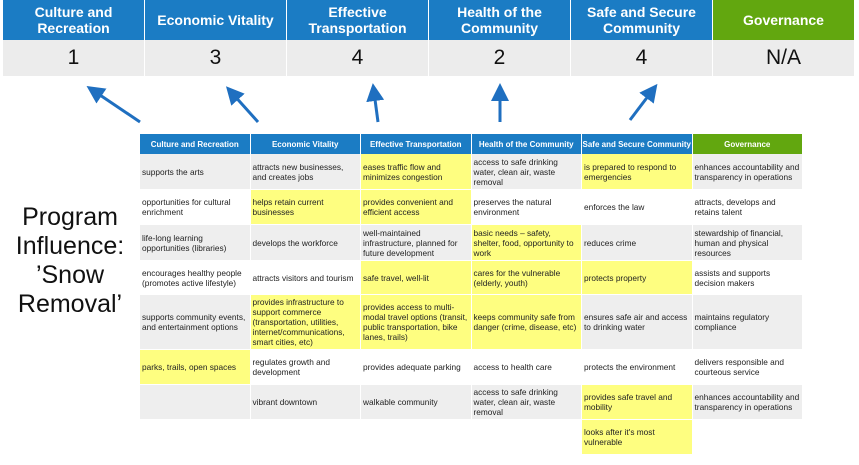 The width and height of the screenshot is (859, 465). Describe the element at coordinates (526, 367) in the screenshot. I see `table-cell: access to health care` at that location.